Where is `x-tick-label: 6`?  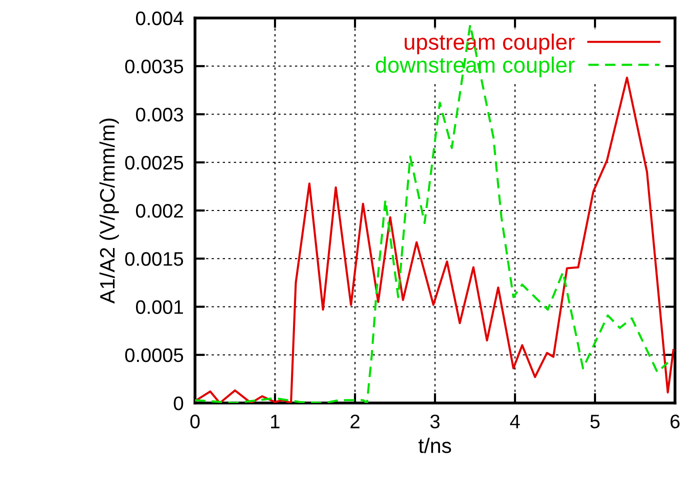
x-tick-label: 6 is located at coordinates (675, 421).